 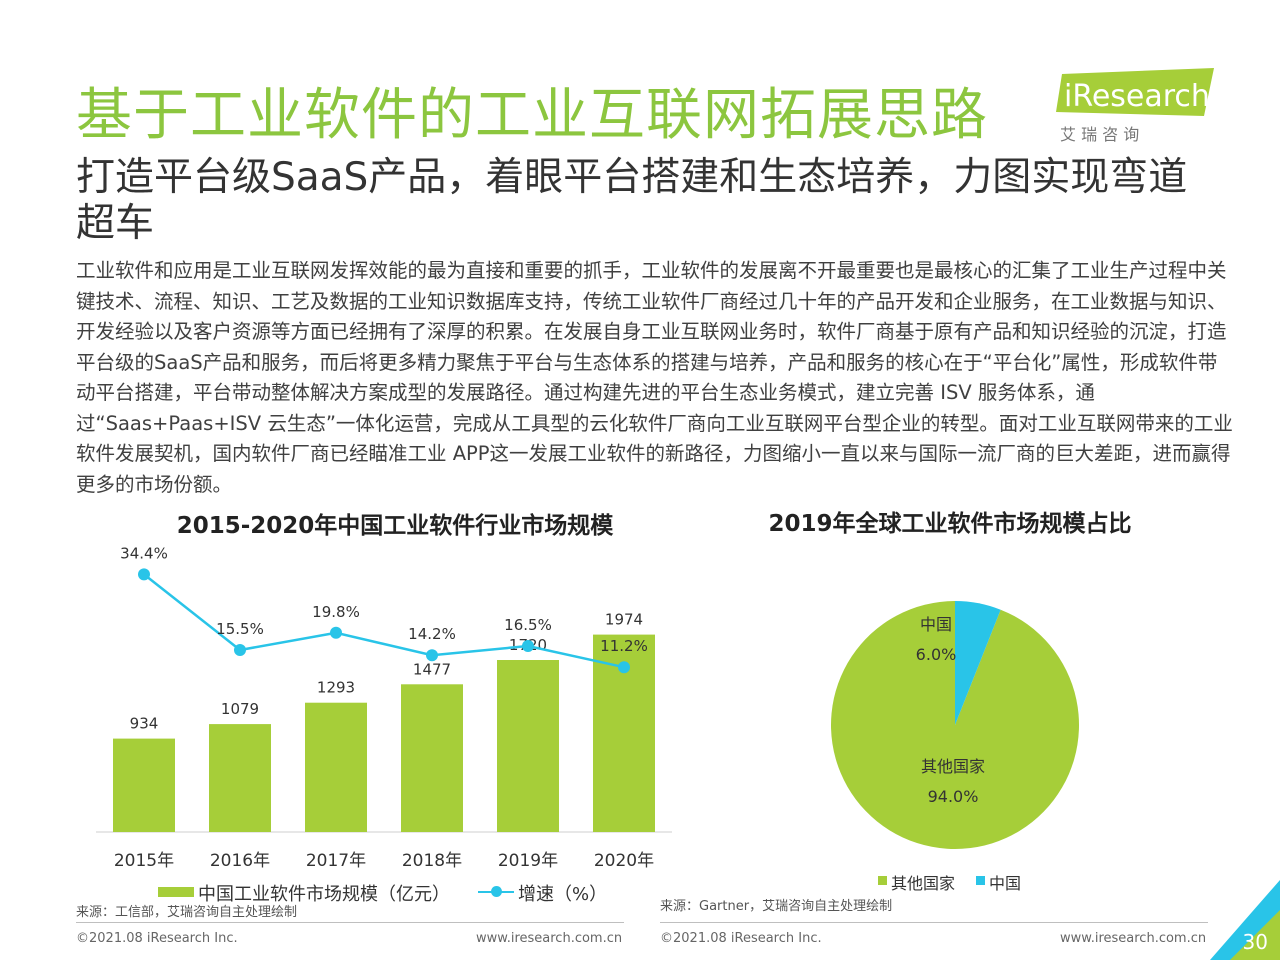 What do you see at coordinates (934, 922) in the screenshot?
I see `right-divider` at bounding box center [934, 922].